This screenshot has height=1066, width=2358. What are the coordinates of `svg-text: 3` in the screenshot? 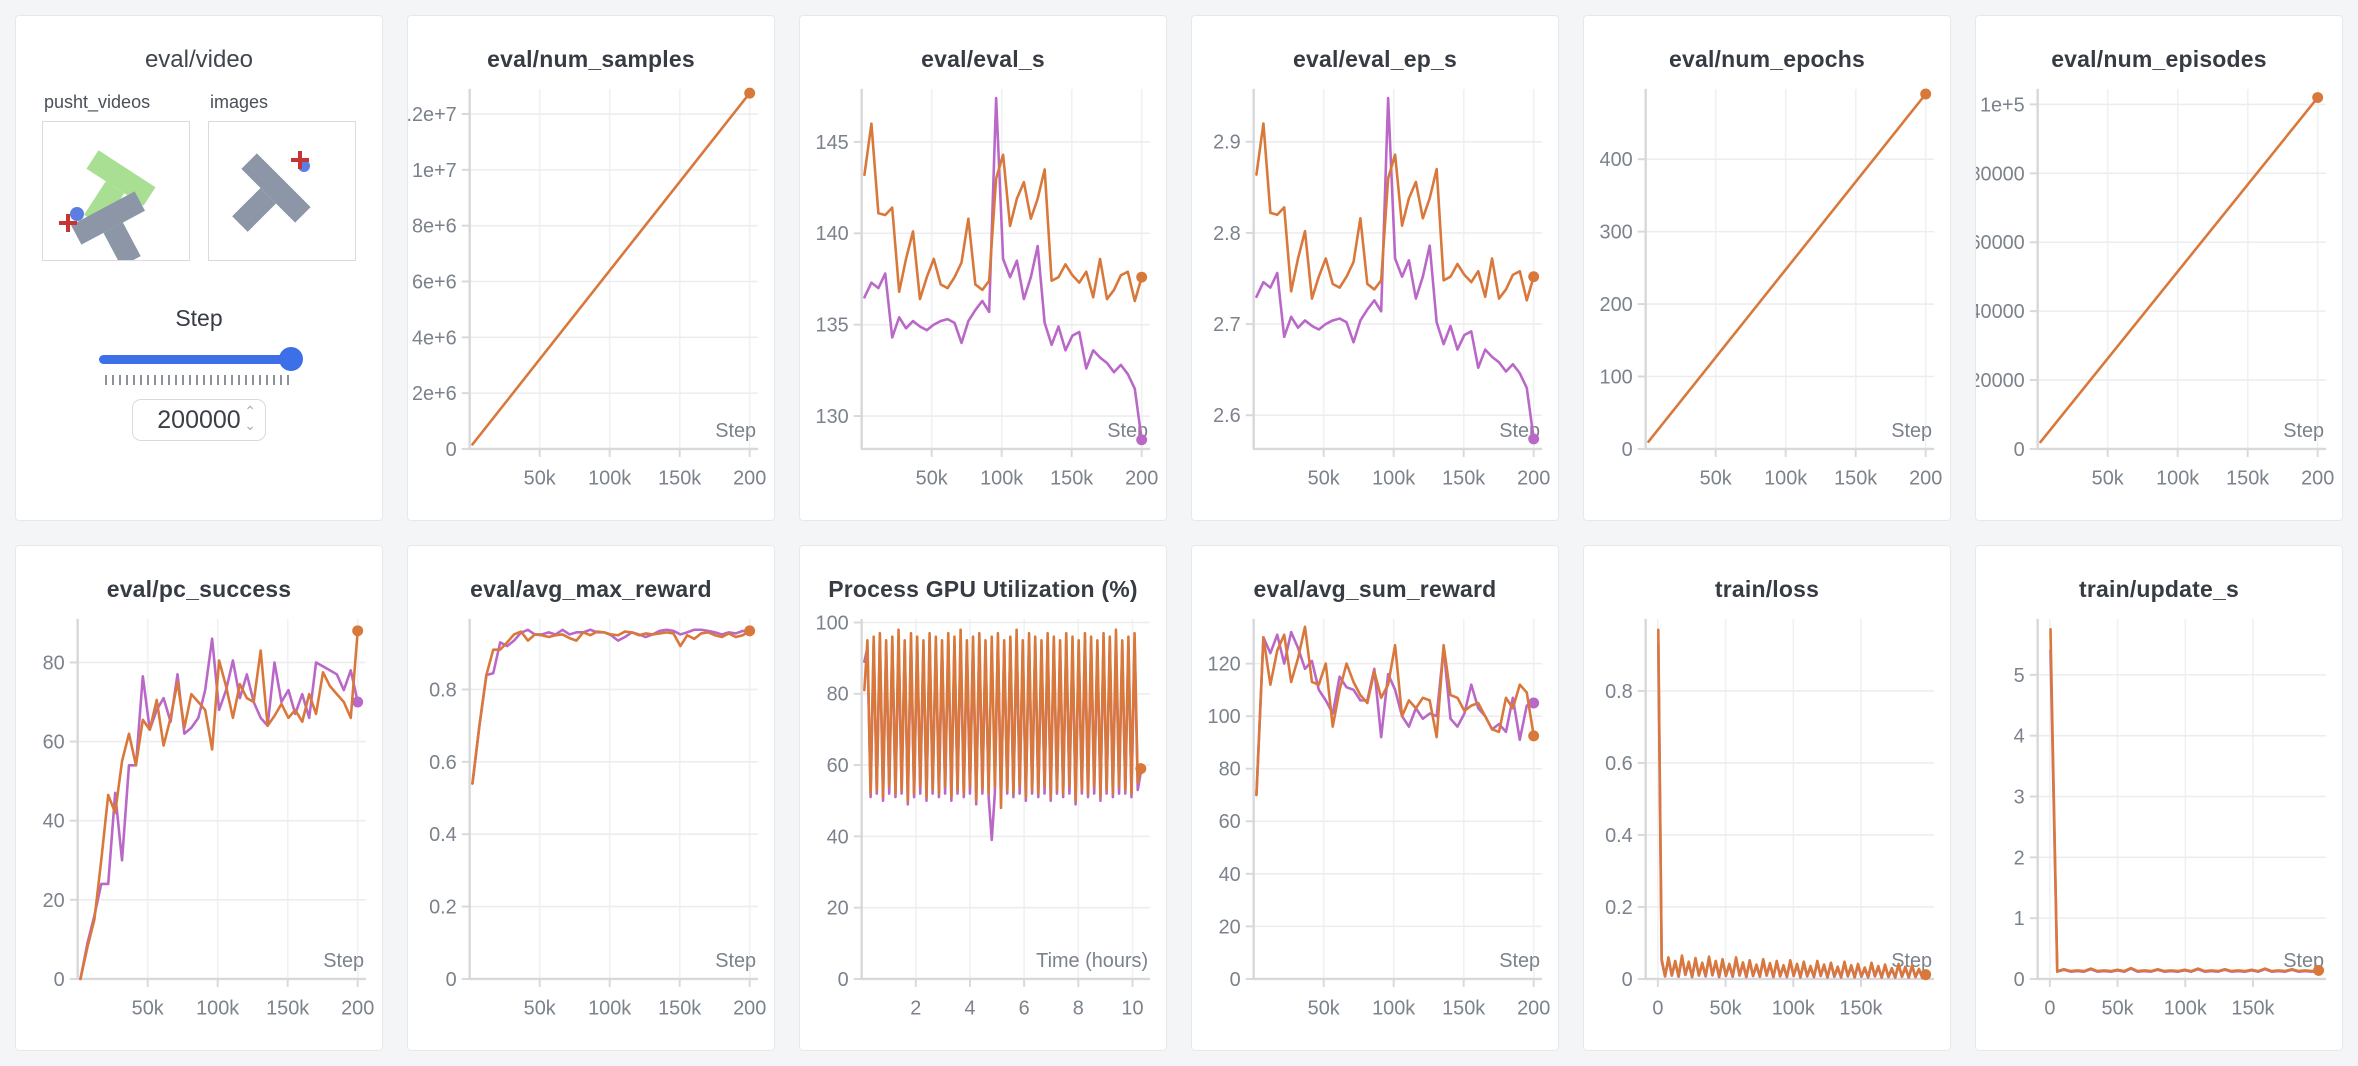 It's located at (2019, 797).